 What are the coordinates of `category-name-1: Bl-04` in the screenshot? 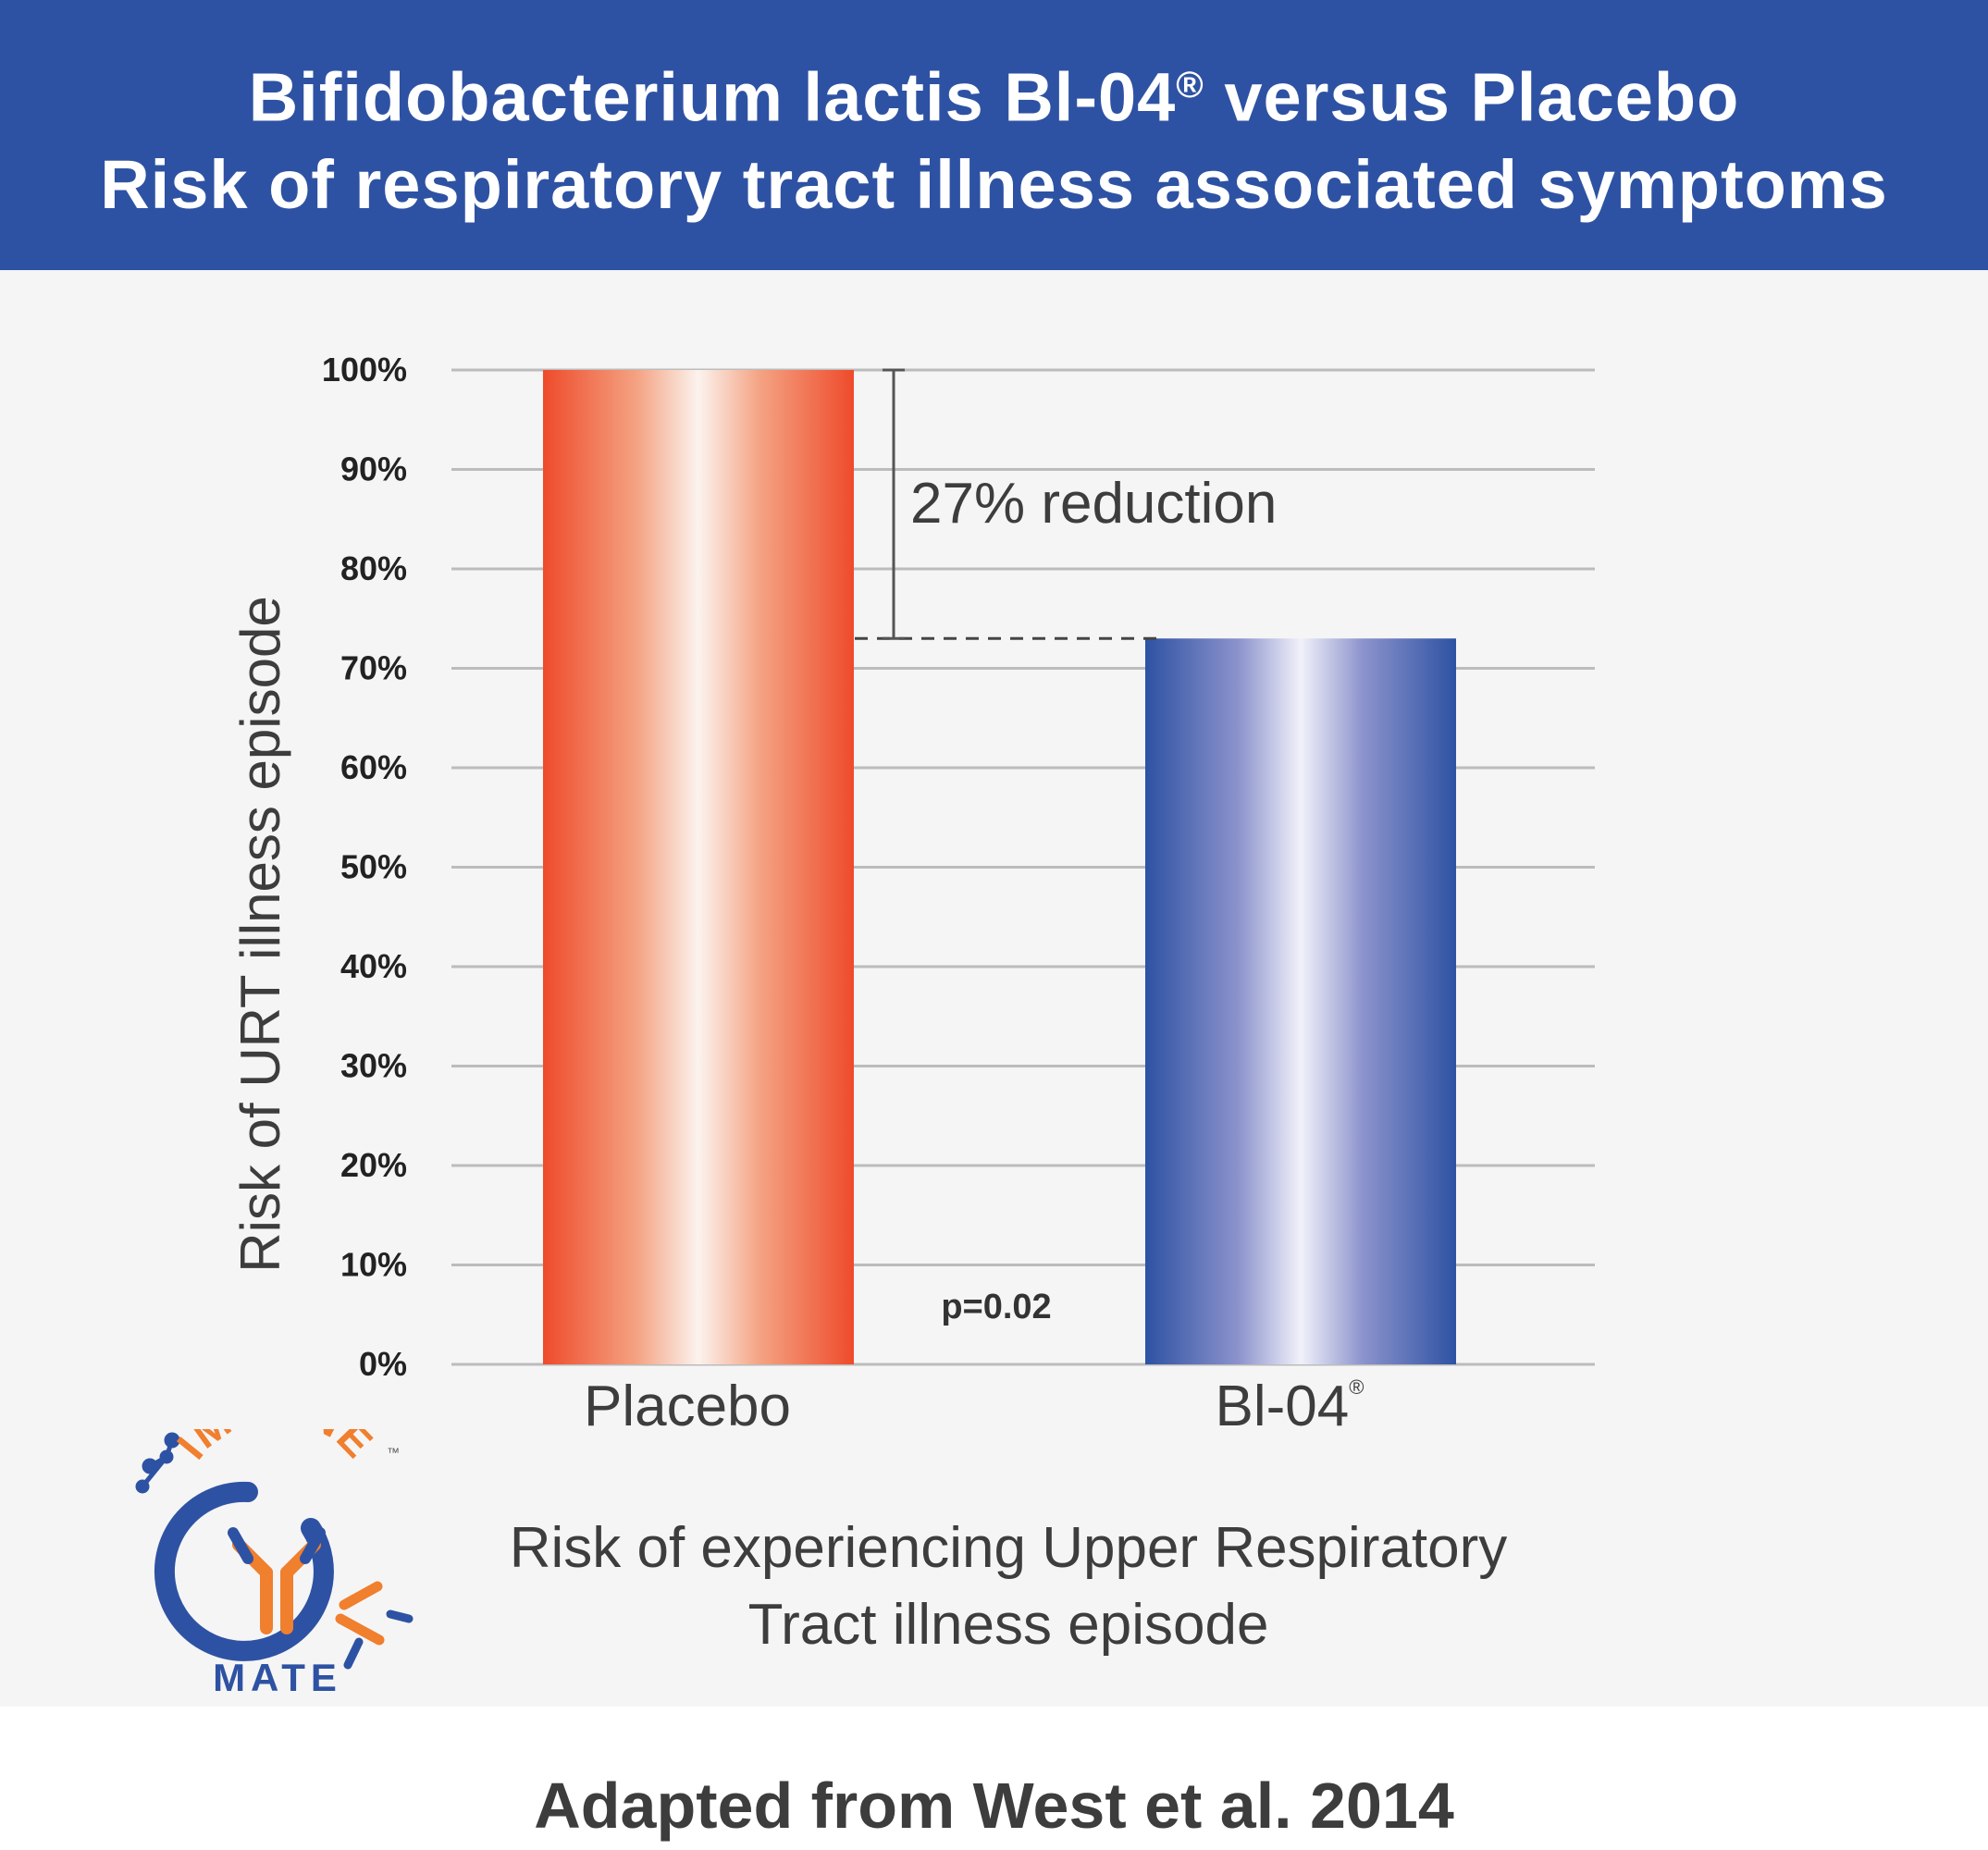 It's located at (1283, 1407).